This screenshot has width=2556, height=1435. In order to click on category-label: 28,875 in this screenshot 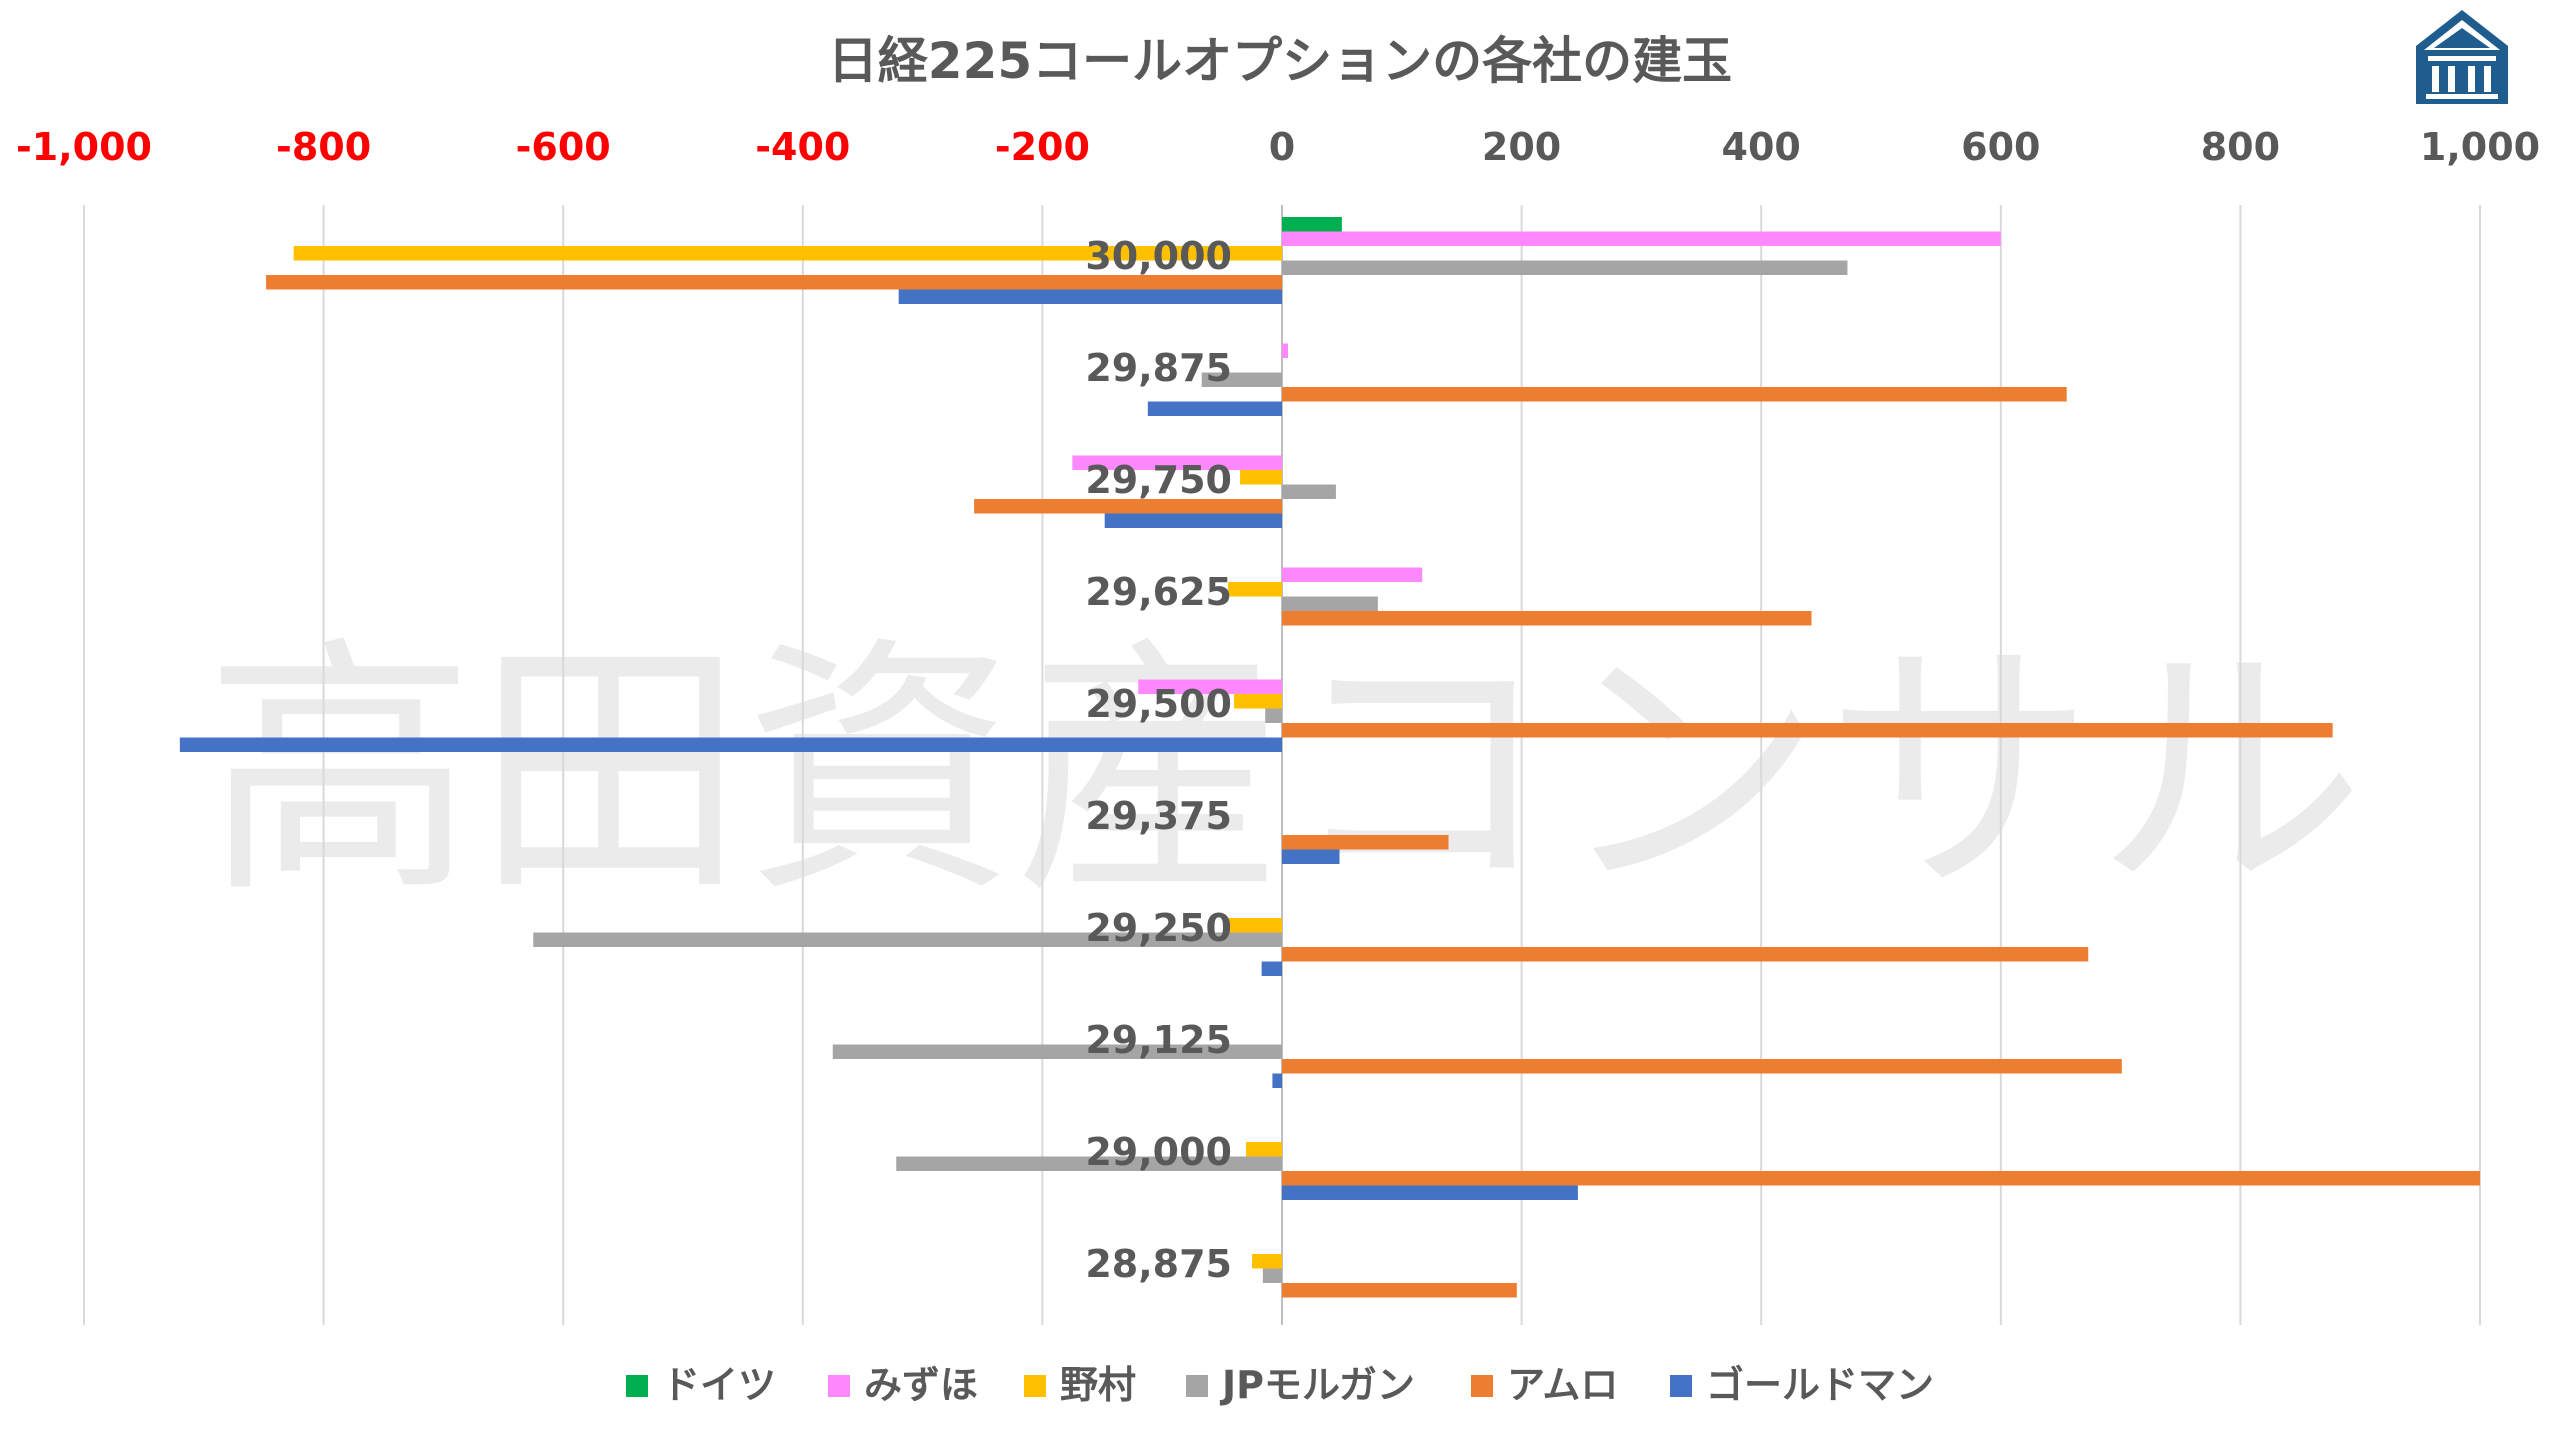, I will do `click(1158, 1264)`.